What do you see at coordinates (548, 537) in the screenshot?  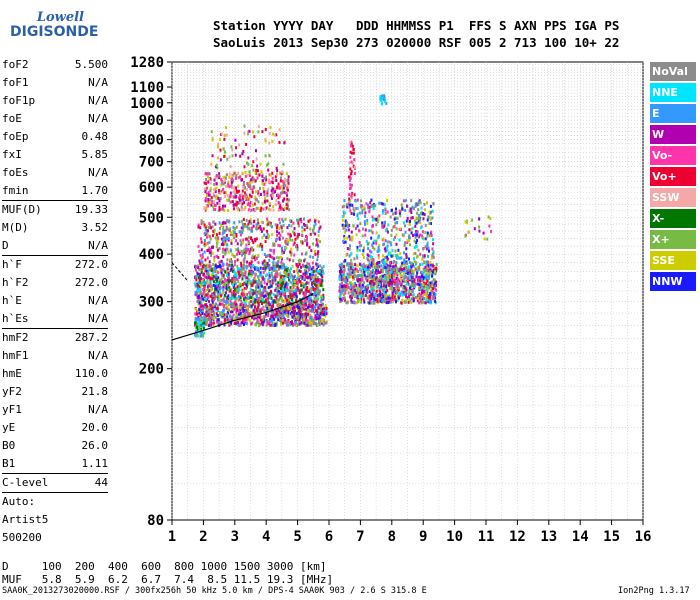 I see `x-tick-label: 13` at bounding box center [548, 537].